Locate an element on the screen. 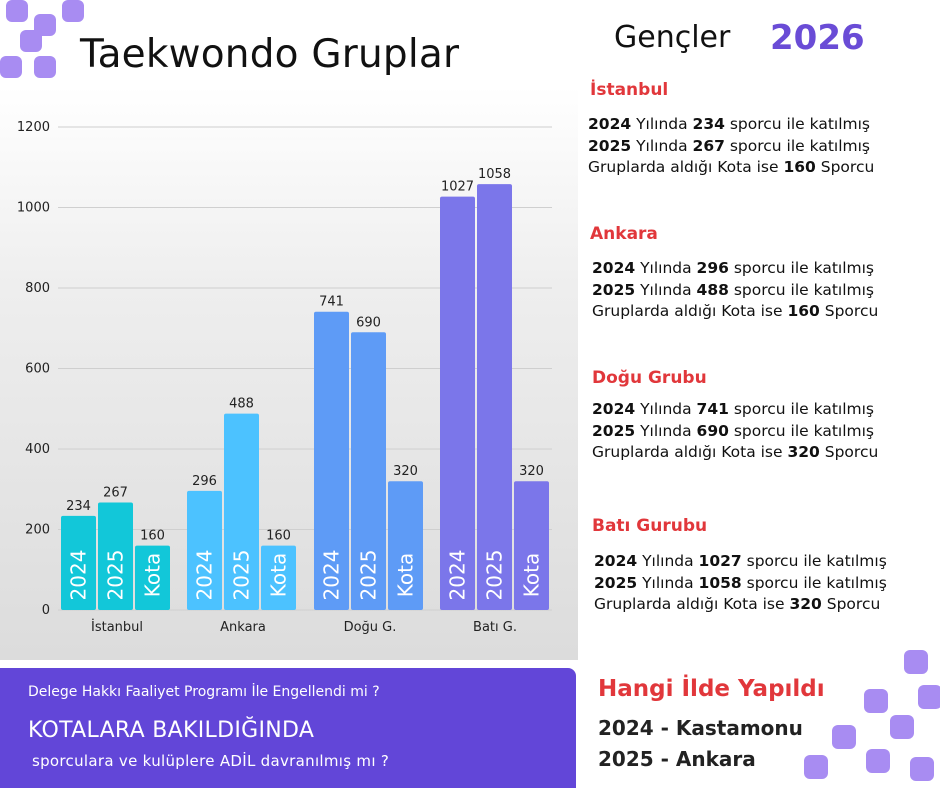  bar-value-label: 1027 is located at coordinates (457, 187).